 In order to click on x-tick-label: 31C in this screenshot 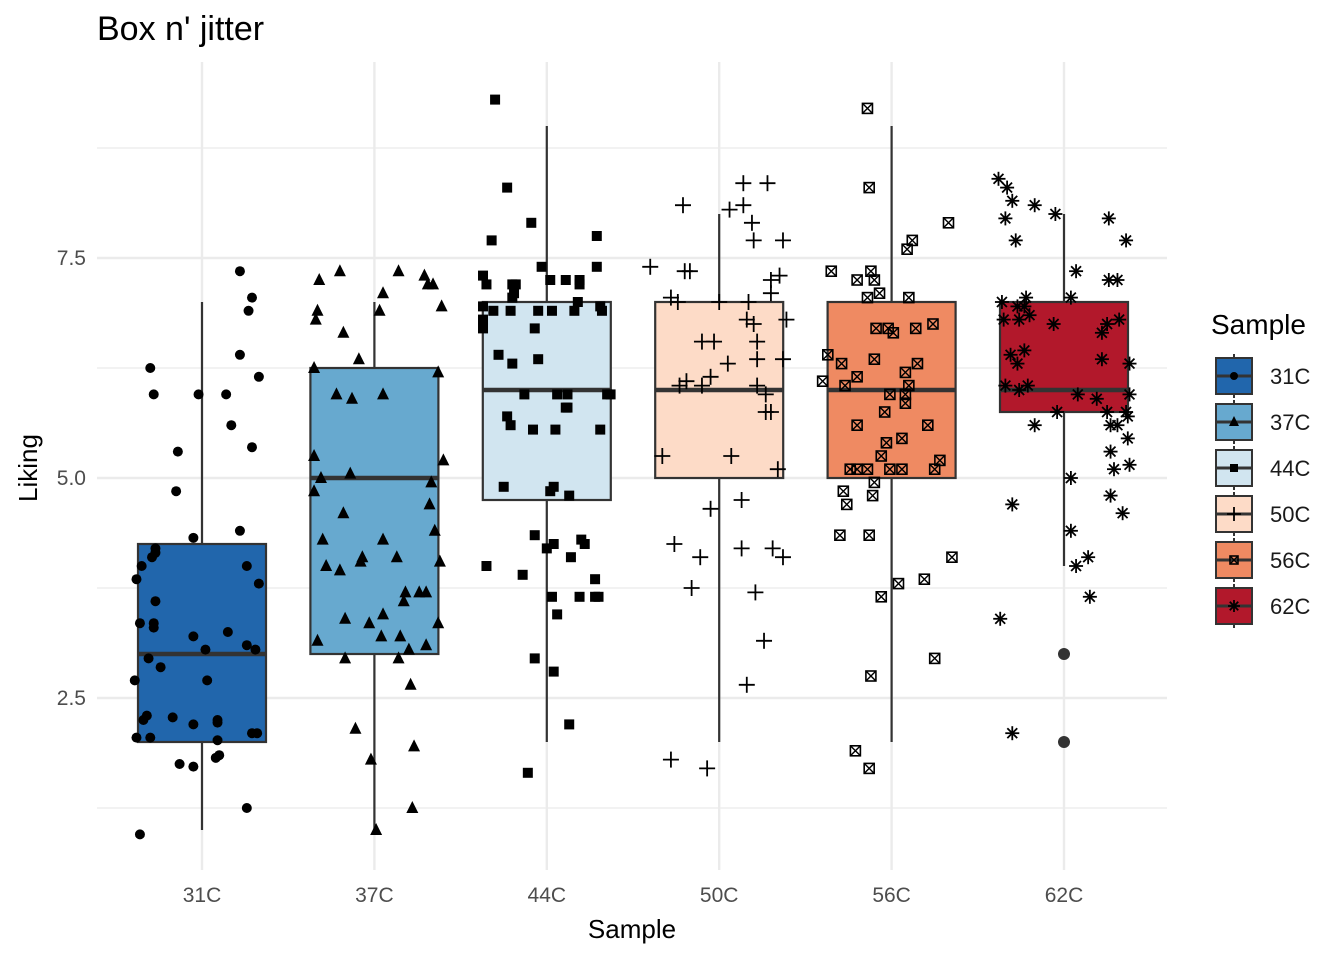, I will do `click(202, 895)`.